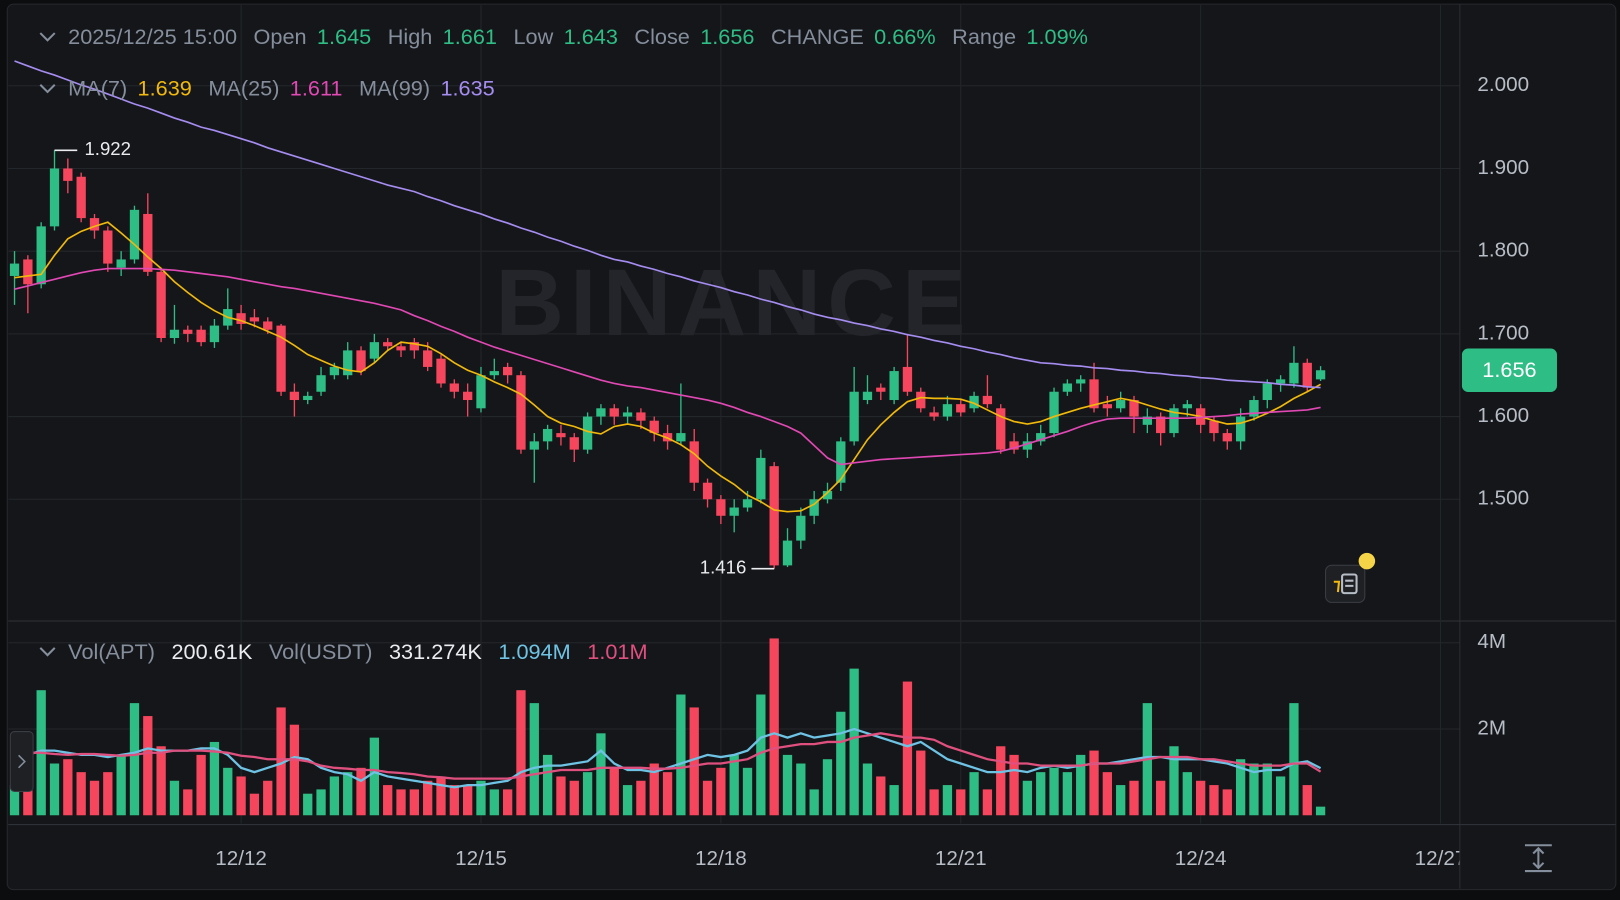  I want to click on legend-label: Vol(APT), so click(111, 651).